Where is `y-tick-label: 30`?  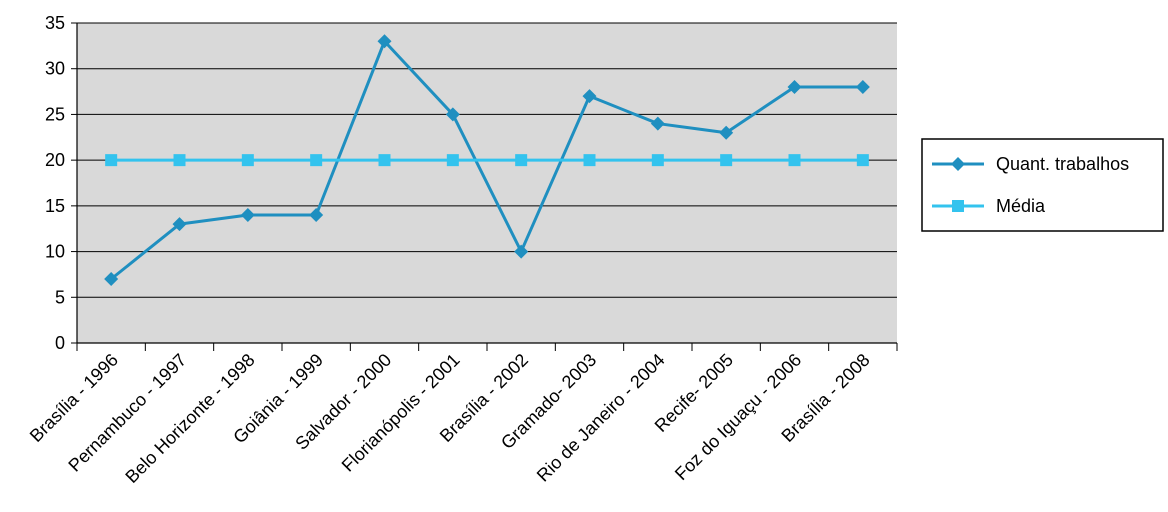
y-tick-label: 30 is located at coordinates (55, 69).